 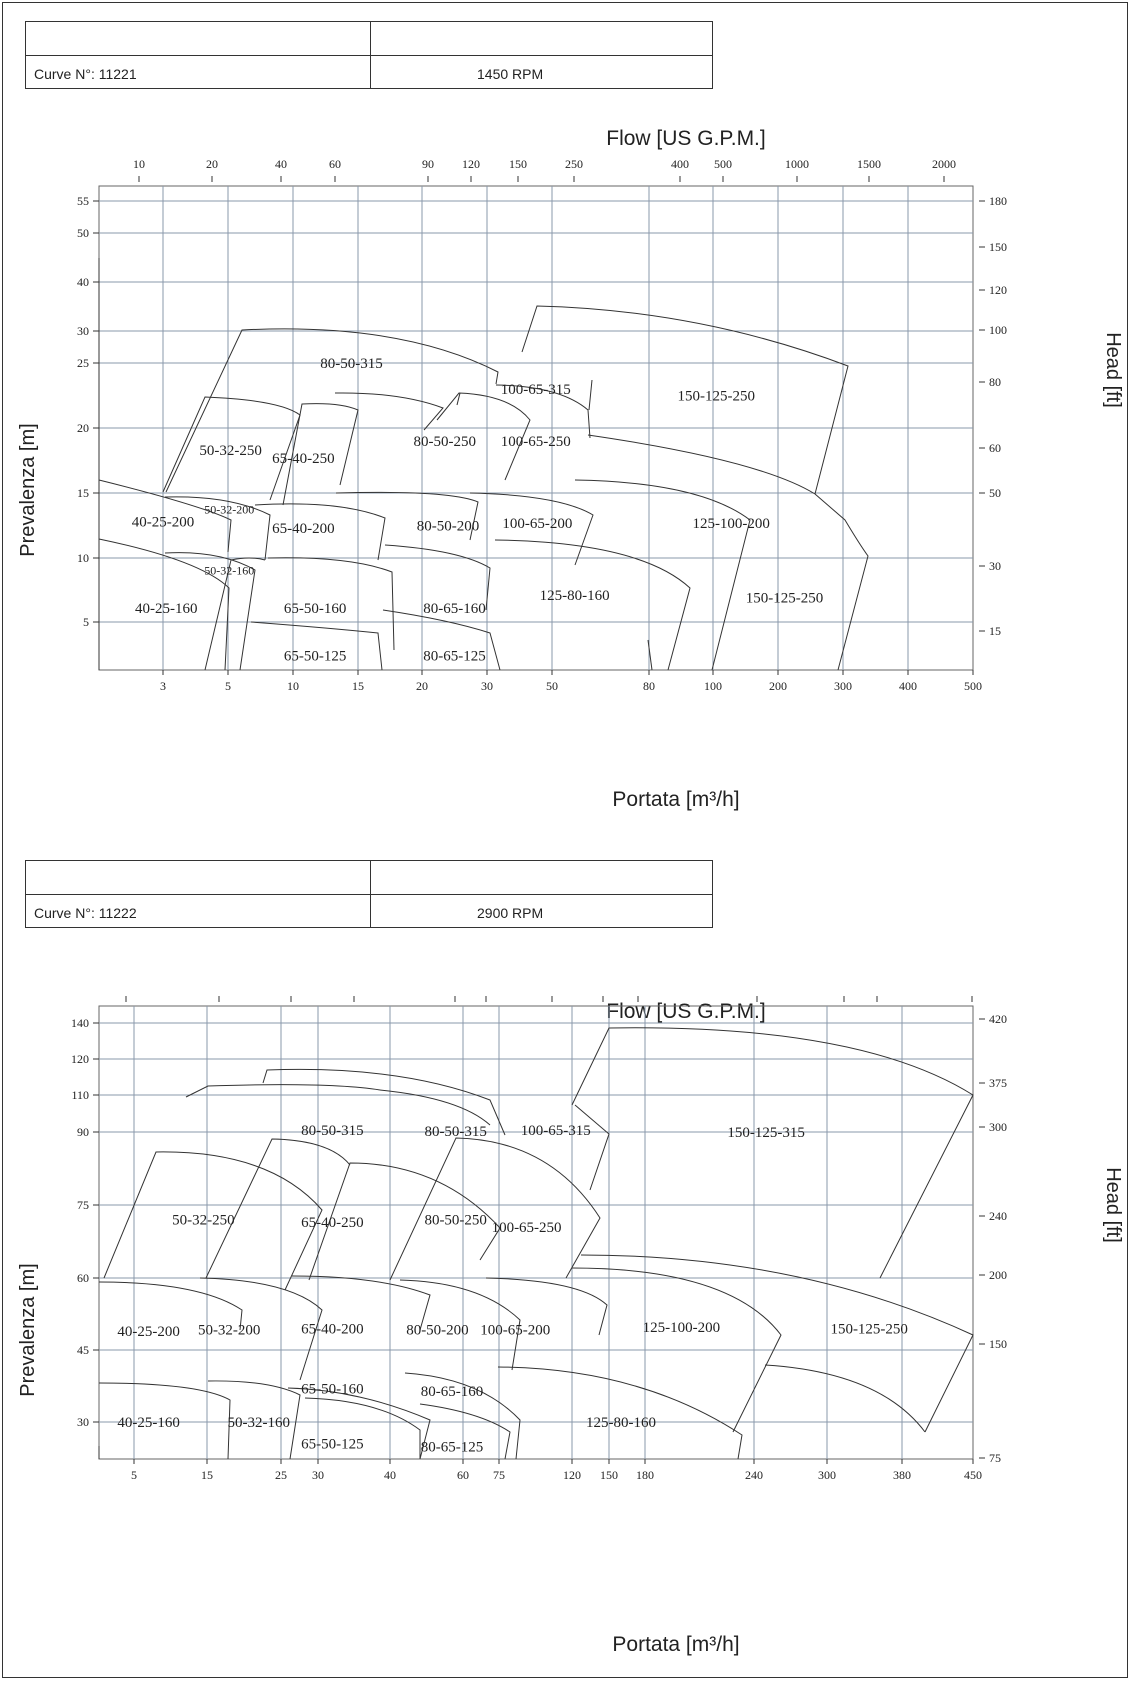 What do you see at coordinates (315, 657) in the screenshot?
I see `pump-model-label: 65-50-125` at bounding box center [315, 657].